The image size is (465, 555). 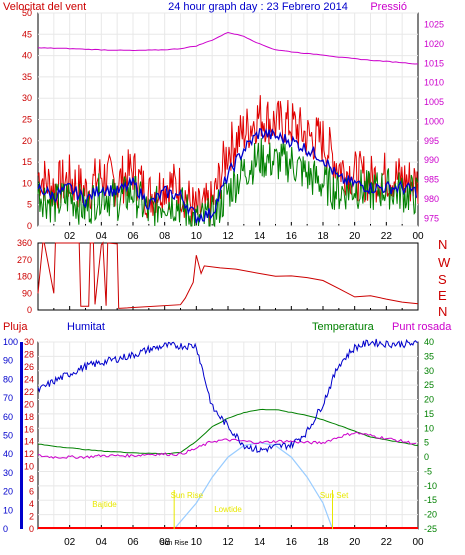 What do you see at coordinates (8, 361) in the screenshot?
I see `y-humidity-tick-label: 90` at bounding box center [8, 361].